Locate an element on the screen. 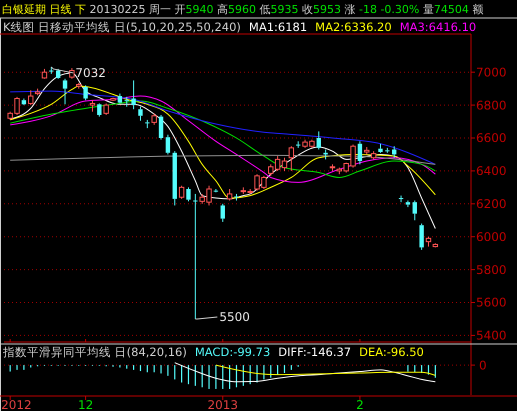 This screenshot has width=517, height=411. y-tick-label: 5400 is located at coordinates (491, 335).